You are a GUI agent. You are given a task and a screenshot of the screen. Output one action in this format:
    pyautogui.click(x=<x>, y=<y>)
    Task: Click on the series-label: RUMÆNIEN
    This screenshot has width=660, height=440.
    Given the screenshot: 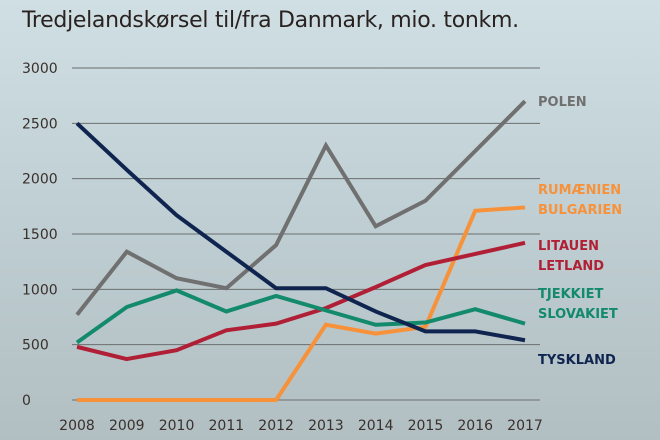 What is the action you would take?
    pyautogui.click(x=579, y=190)
    